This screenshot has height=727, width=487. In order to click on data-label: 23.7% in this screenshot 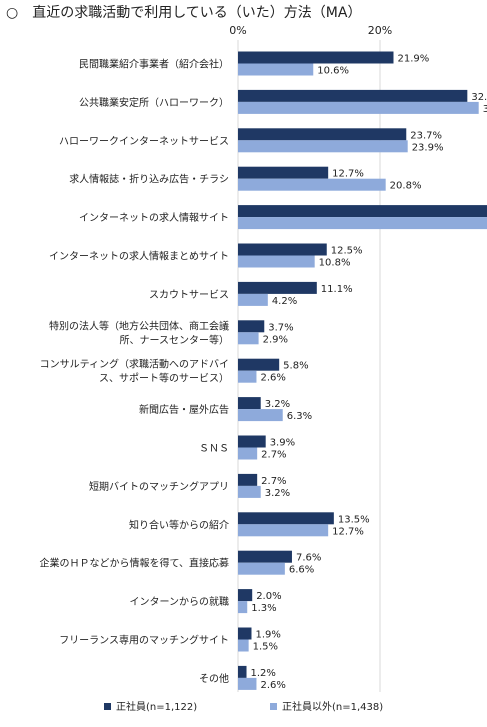, I will do `click(426, 135)`.